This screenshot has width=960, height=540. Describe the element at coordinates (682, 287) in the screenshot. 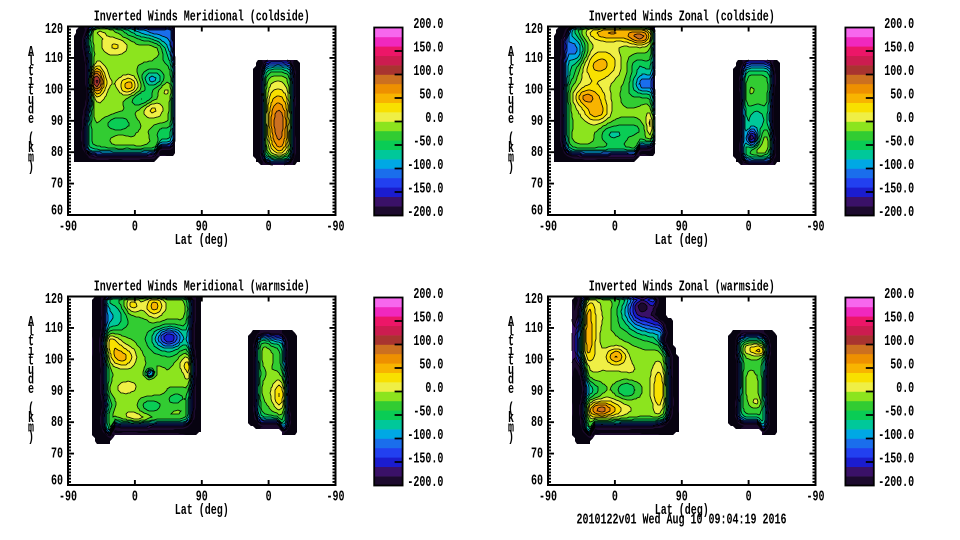

I see `svg-text:Inverted Winds Zonal (warmside: Inverted Winds Zonal (warmside)` at that location.